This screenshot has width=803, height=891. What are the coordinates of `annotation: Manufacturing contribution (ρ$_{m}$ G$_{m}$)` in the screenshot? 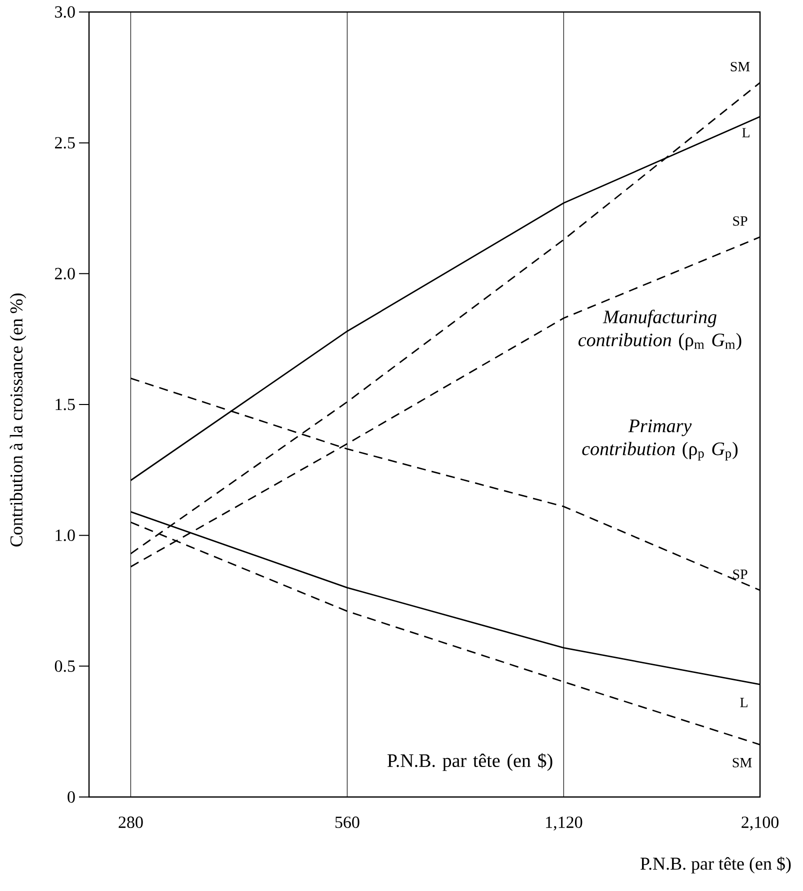 It's located at (660, 330).